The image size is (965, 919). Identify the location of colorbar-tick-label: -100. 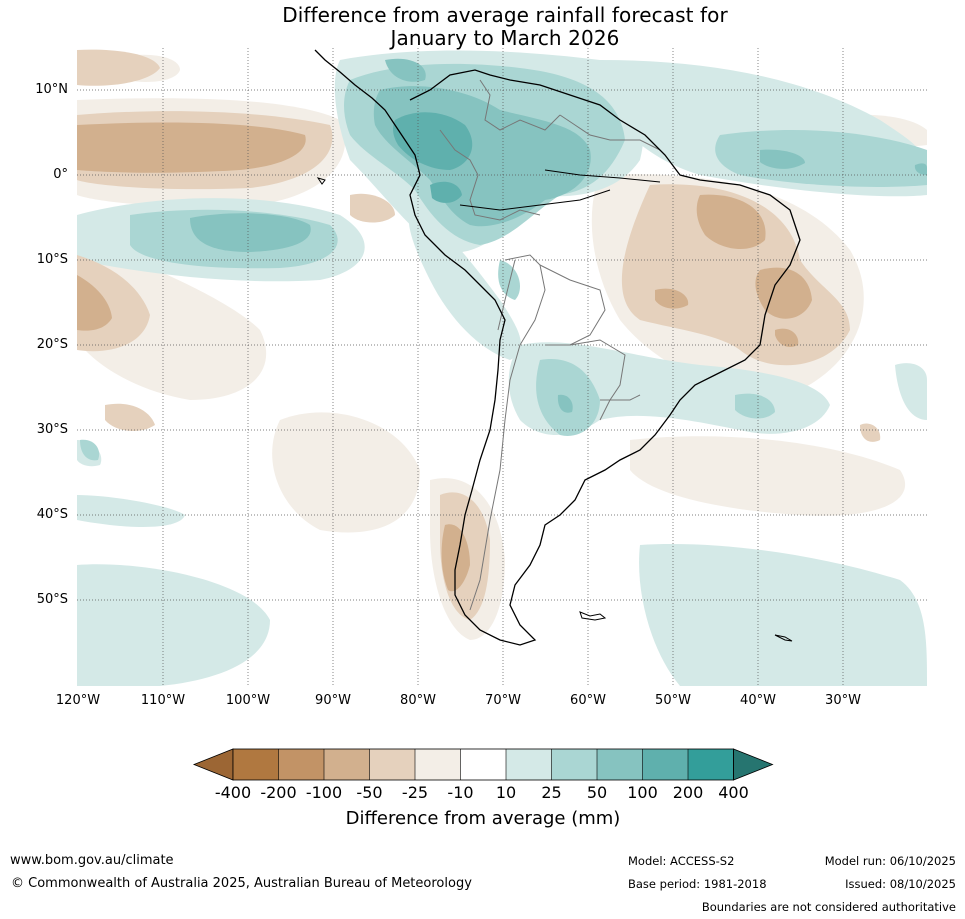
(324, 792).